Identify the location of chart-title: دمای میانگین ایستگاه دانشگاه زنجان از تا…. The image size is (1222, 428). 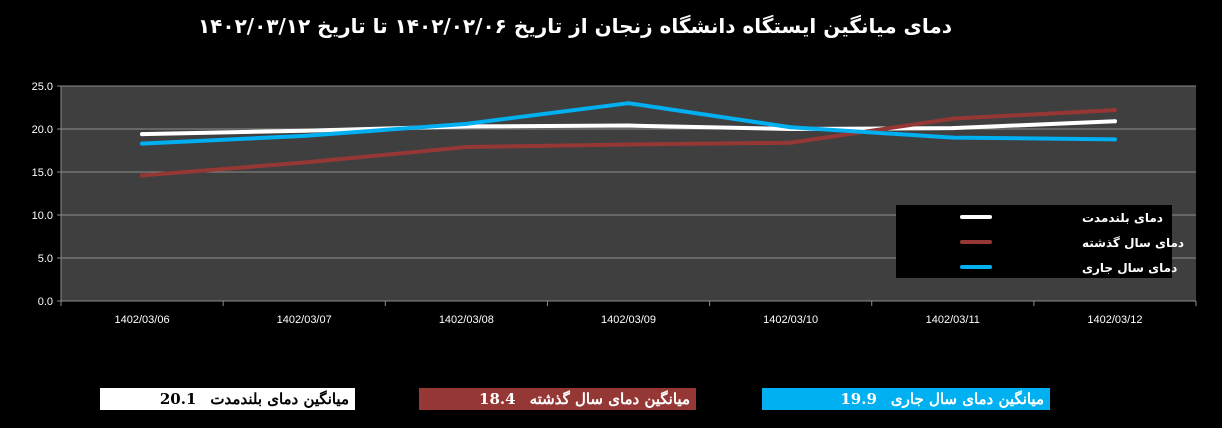
(575, 26).